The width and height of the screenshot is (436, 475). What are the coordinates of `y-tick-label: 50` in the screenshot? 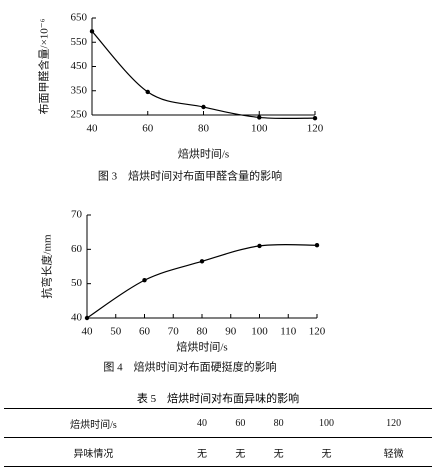 It's located at (77, 283).